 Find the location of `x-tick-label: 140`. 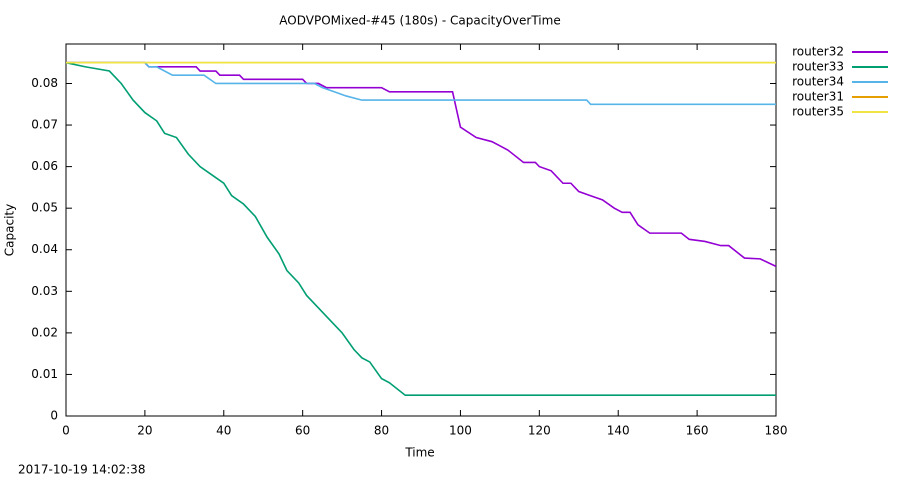

x-tick-label: 140 is located at coordinates (618, 431).